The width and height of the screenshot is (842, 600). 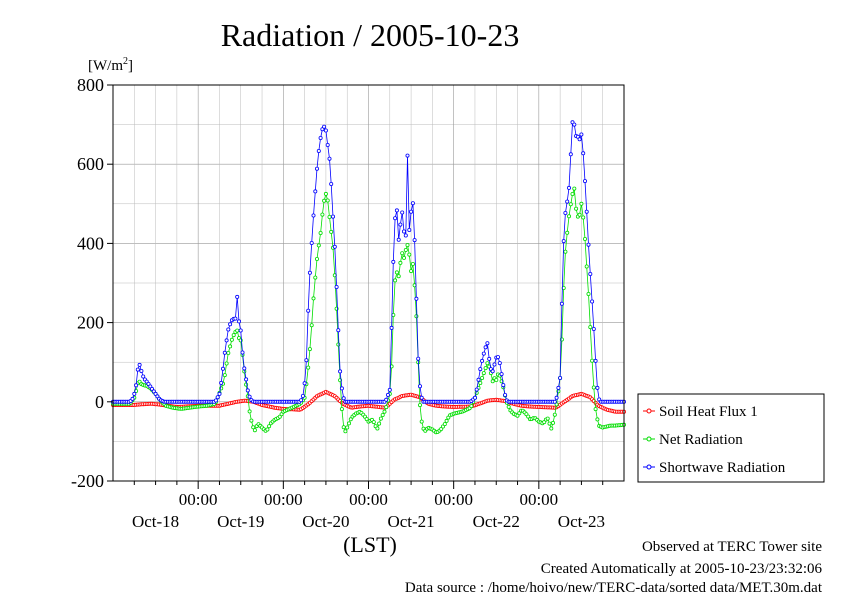 I want to click on x-day-label: Oct-19, so click(x=240, y=521).